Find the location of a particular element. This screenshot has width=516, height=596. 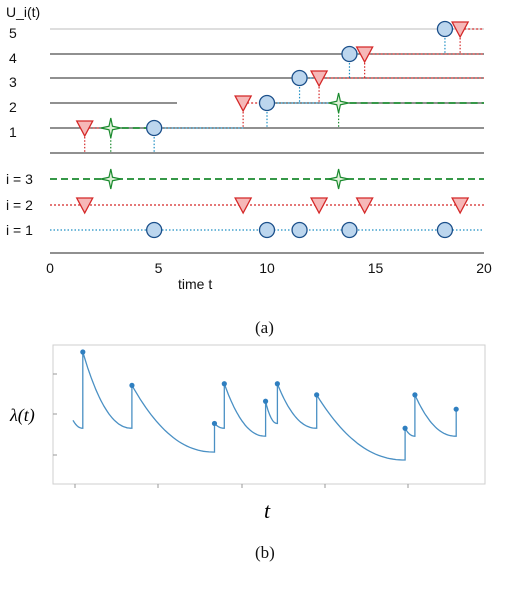

x-axis-label: time t is located at coordinates (195, 284).